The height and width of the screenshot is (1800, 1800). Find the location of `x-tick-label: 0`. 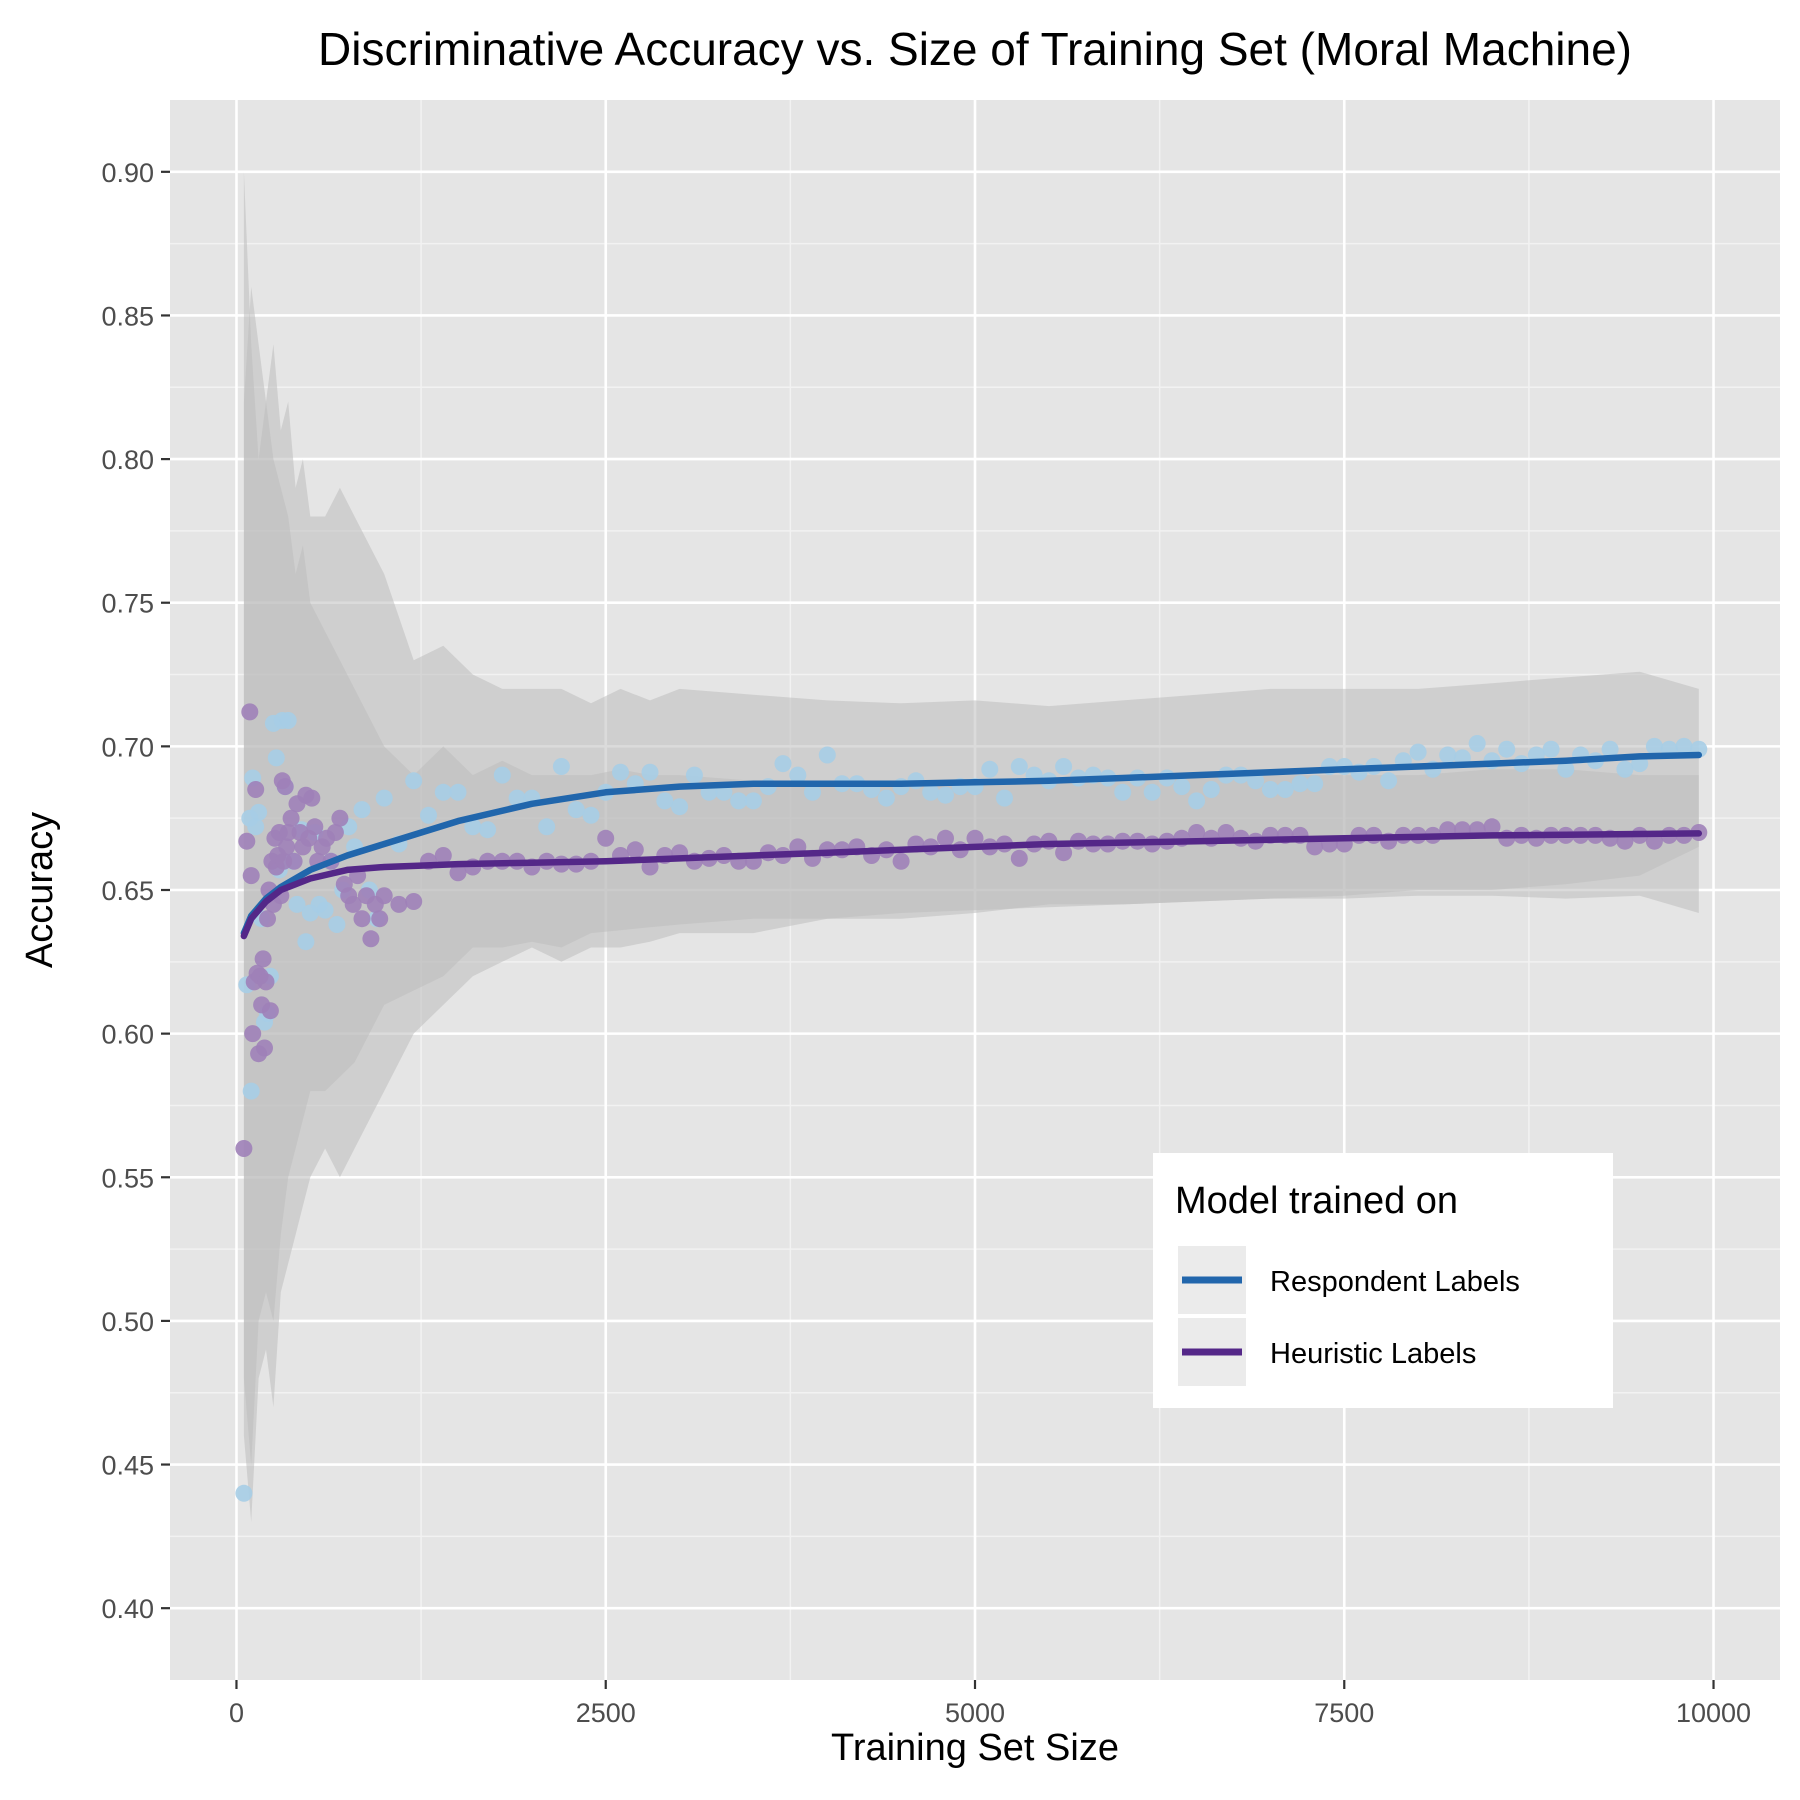

x-tick-label: 0 is located at coordinates (236, 1713).